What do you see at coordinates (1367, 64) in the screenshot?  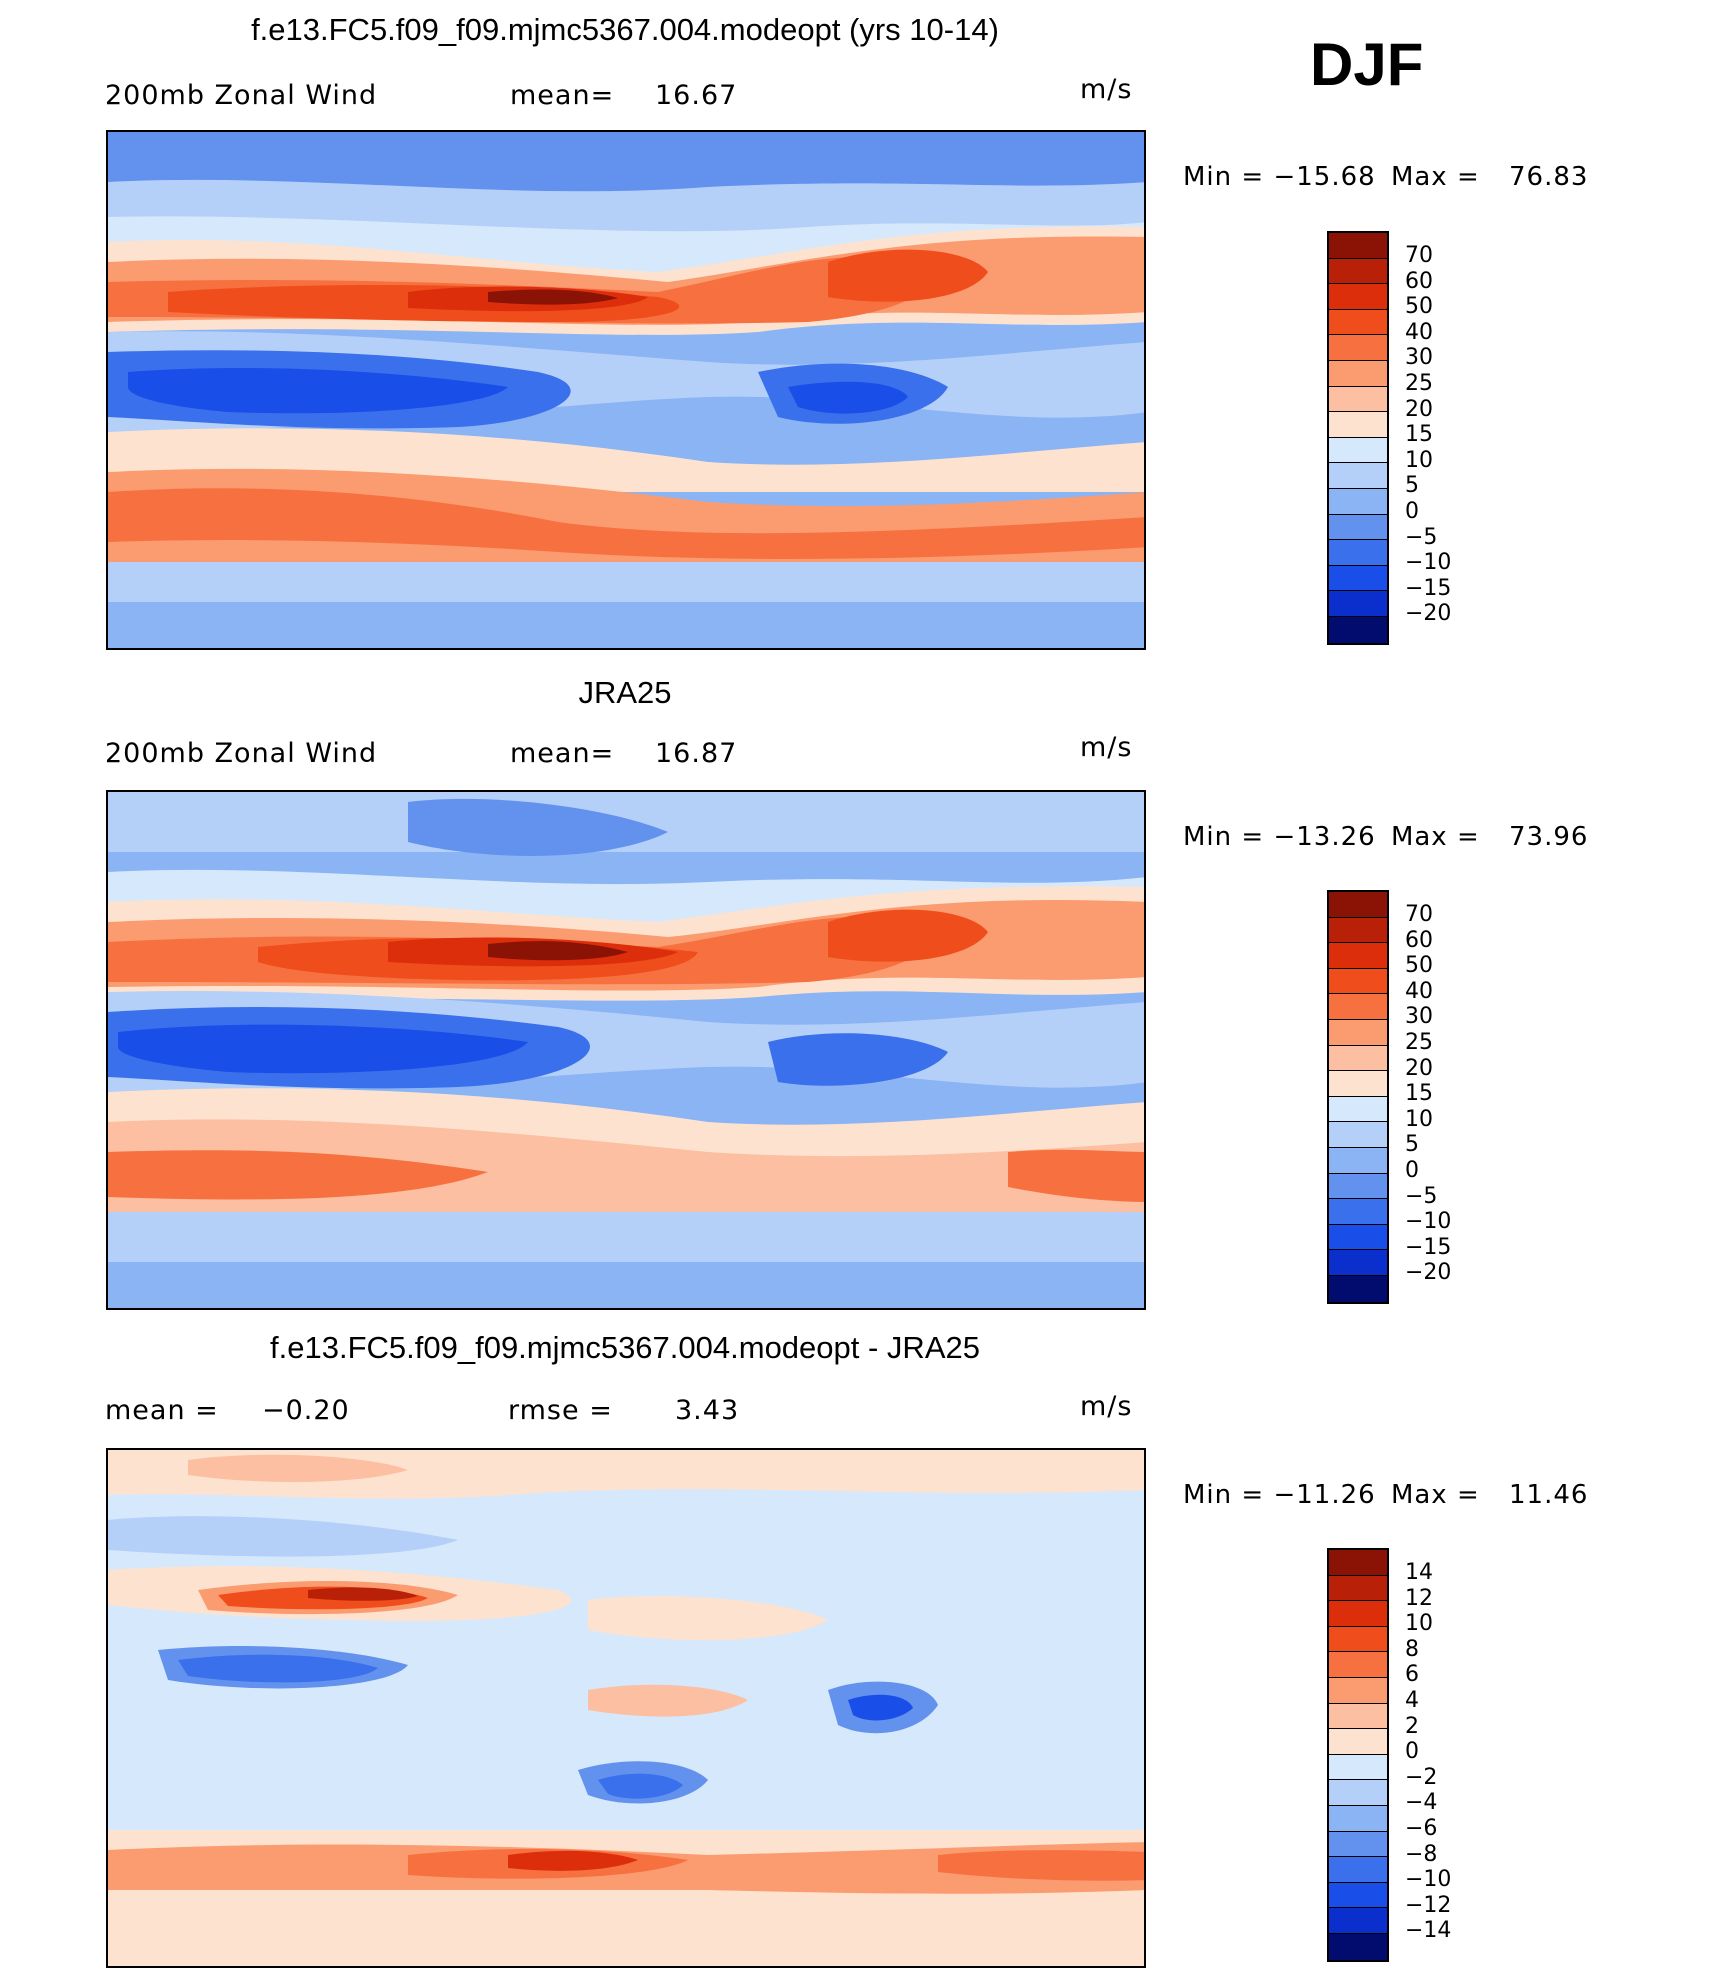 I see `season-label: DJF` at bounding box center [1367, 64].